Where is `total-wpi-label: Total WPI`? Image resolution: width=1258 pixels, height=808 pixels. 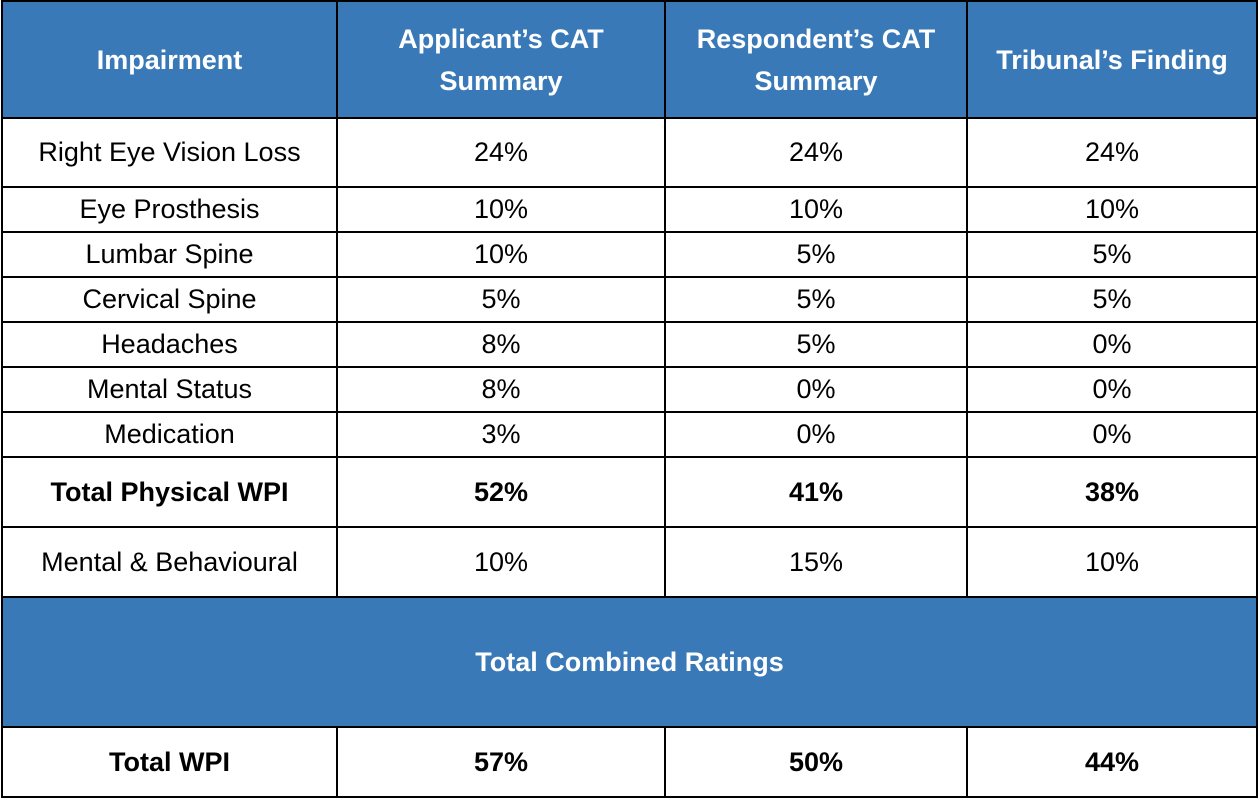 total-wpi-label: Total WPI is located at coordinates (169, 762).